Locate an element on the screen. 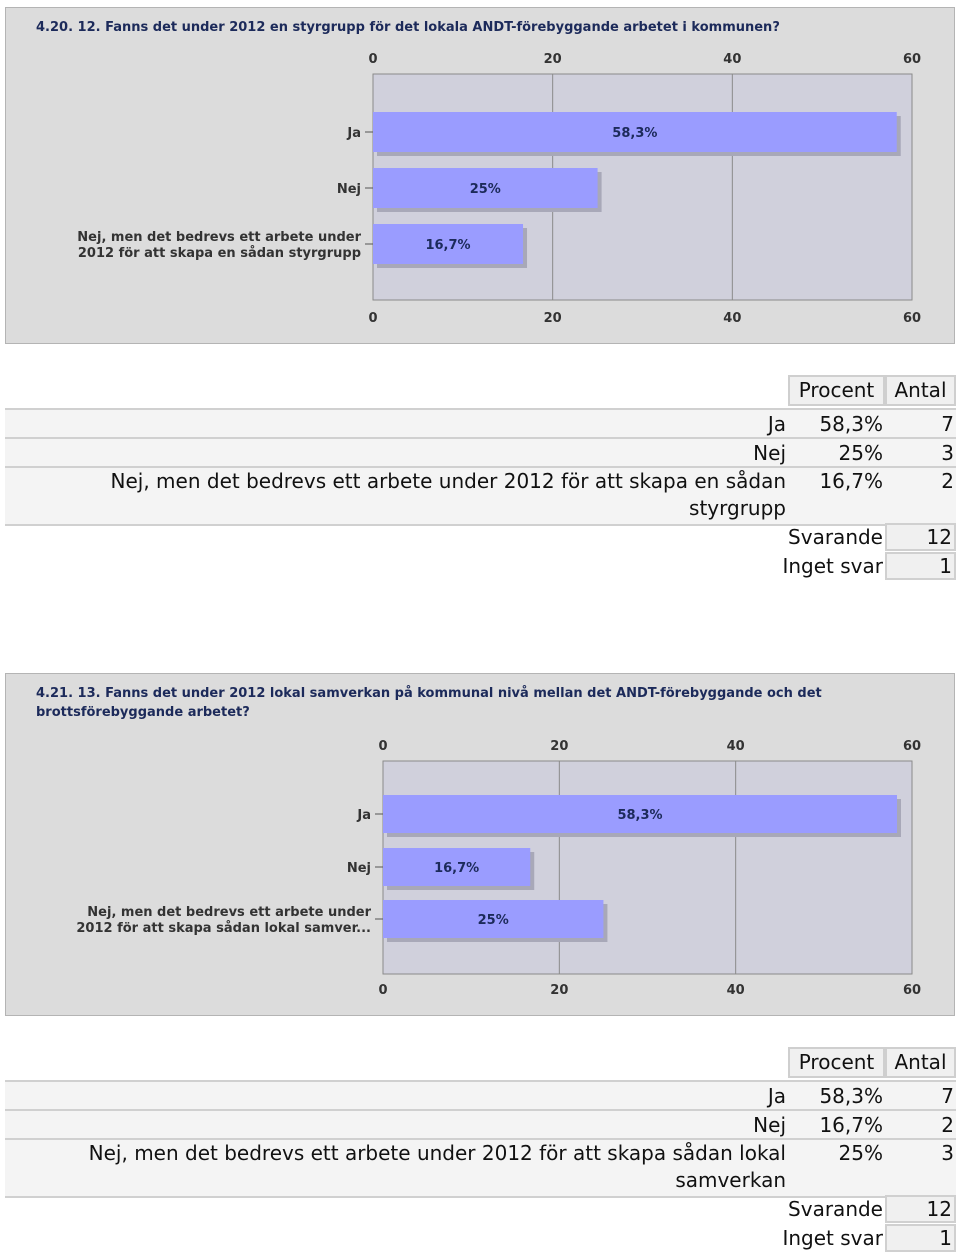 This screenshot has width=960, height=1257. row-label-line-2: styrgrupp is located at coordinates (737, 508).